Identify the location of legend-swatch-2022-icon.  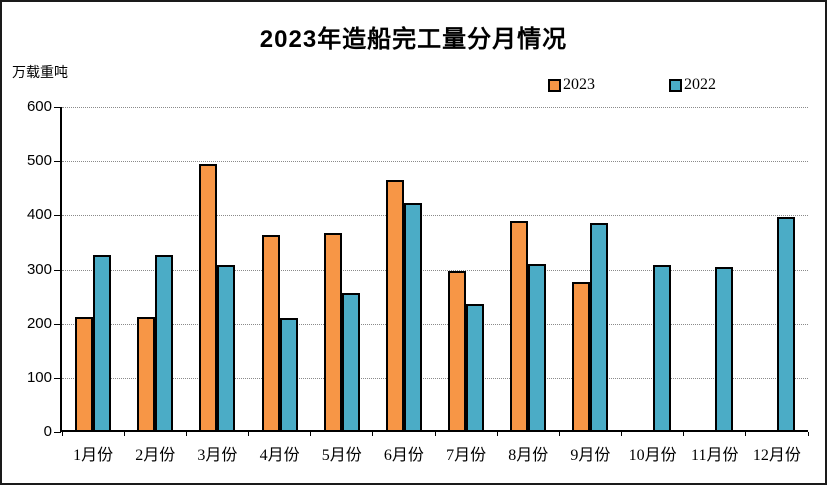
(675, 85).